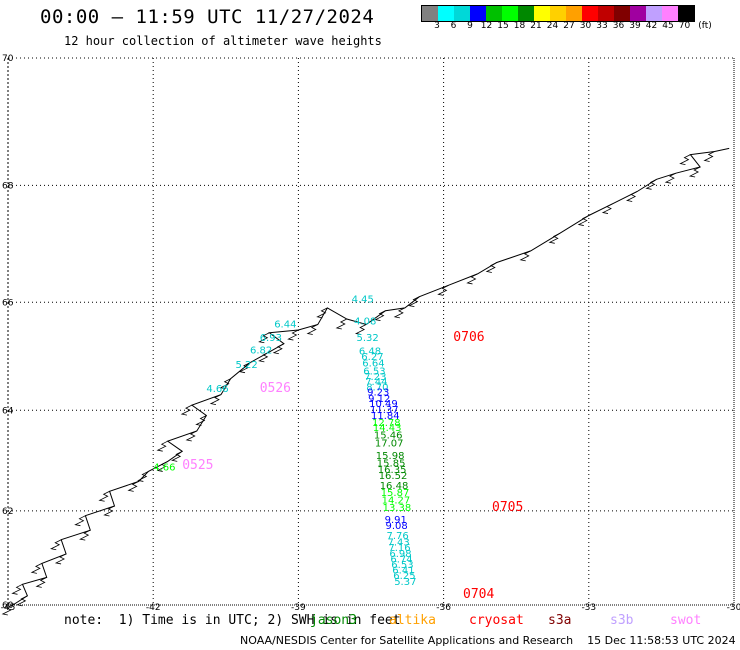 The image size is (740, 650). Describe the element at coordinates (651, 26) in the screenshot. I see `colorbar-label: 42` at that location.